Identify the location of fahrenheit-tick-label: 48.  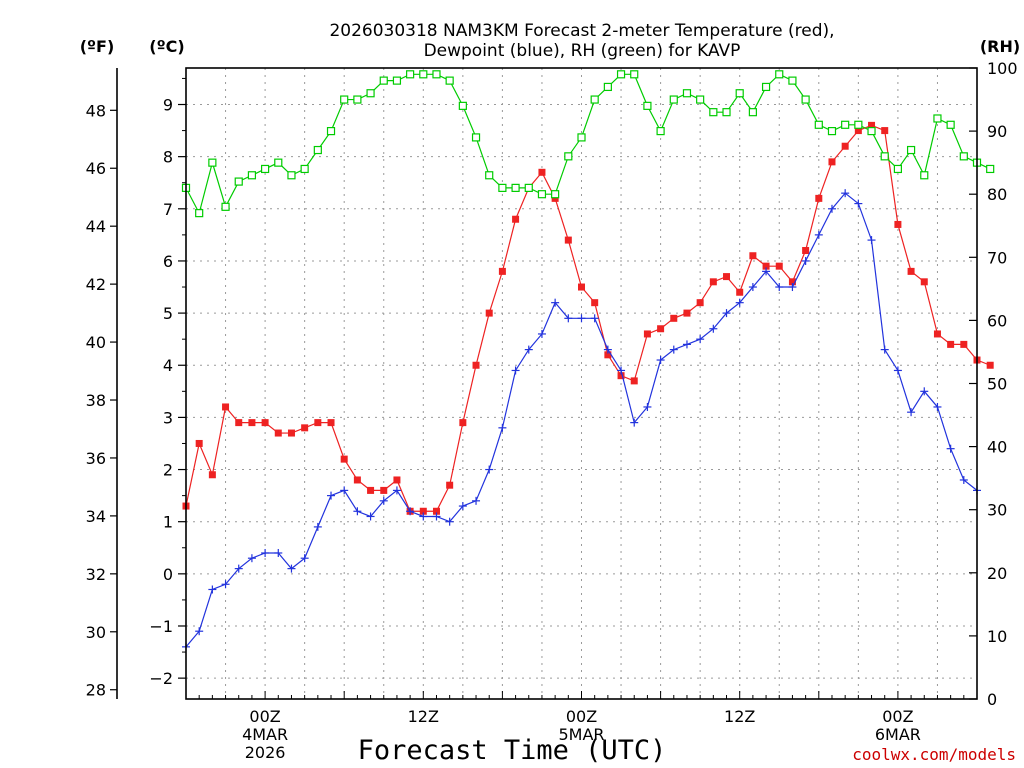
(96, 110).